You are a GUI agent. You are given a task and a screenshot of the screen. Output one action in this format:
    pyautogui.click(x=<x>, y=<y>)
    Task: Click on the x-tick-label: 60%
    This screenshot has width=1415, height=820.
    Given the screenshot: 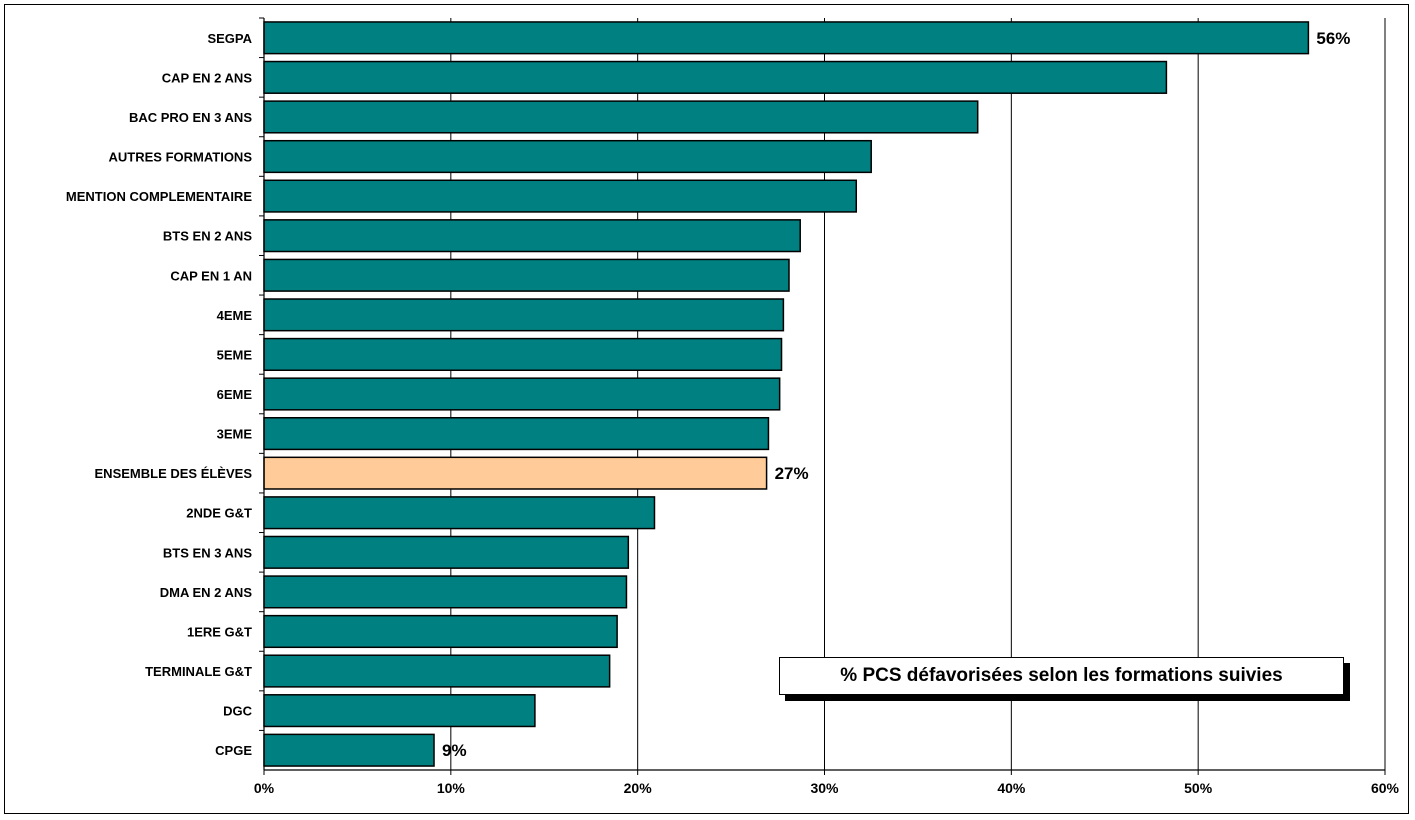 What is the action you would take?
    pyautogui.click(x=1385, y=788)
    